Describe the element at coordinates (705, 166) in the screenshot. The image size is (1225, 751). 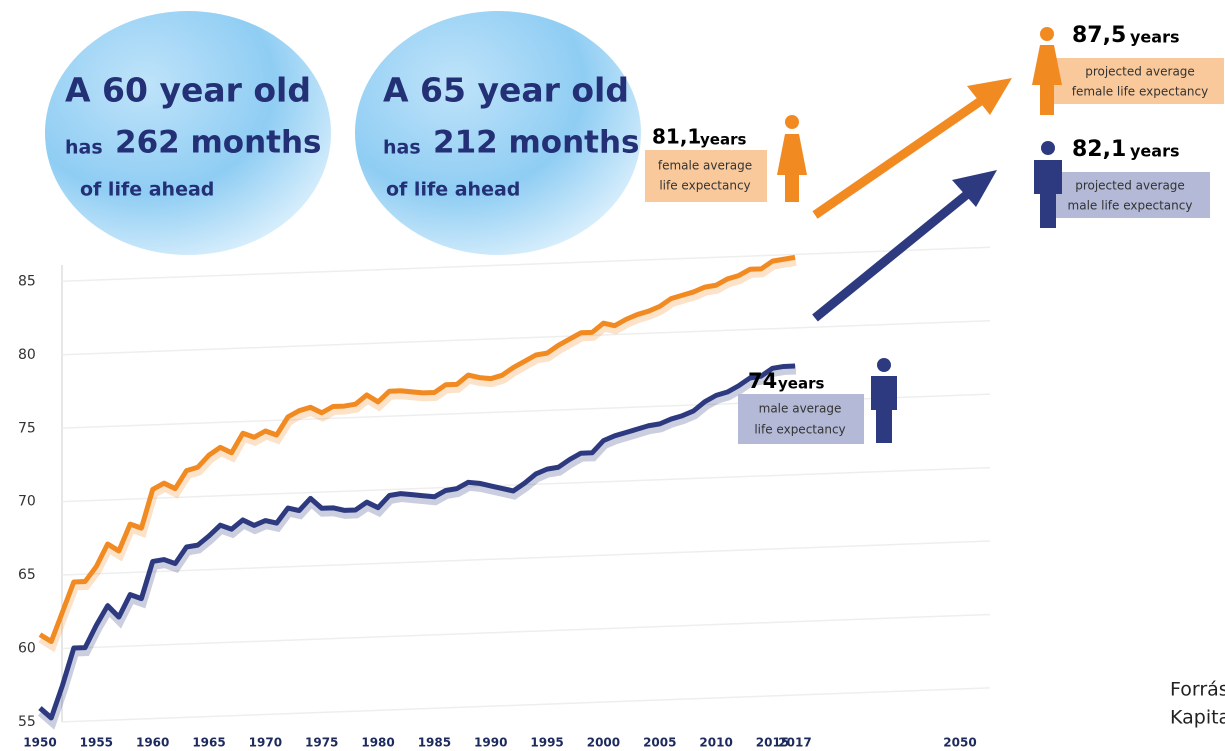
I see `annotation-text: female average` at that location.